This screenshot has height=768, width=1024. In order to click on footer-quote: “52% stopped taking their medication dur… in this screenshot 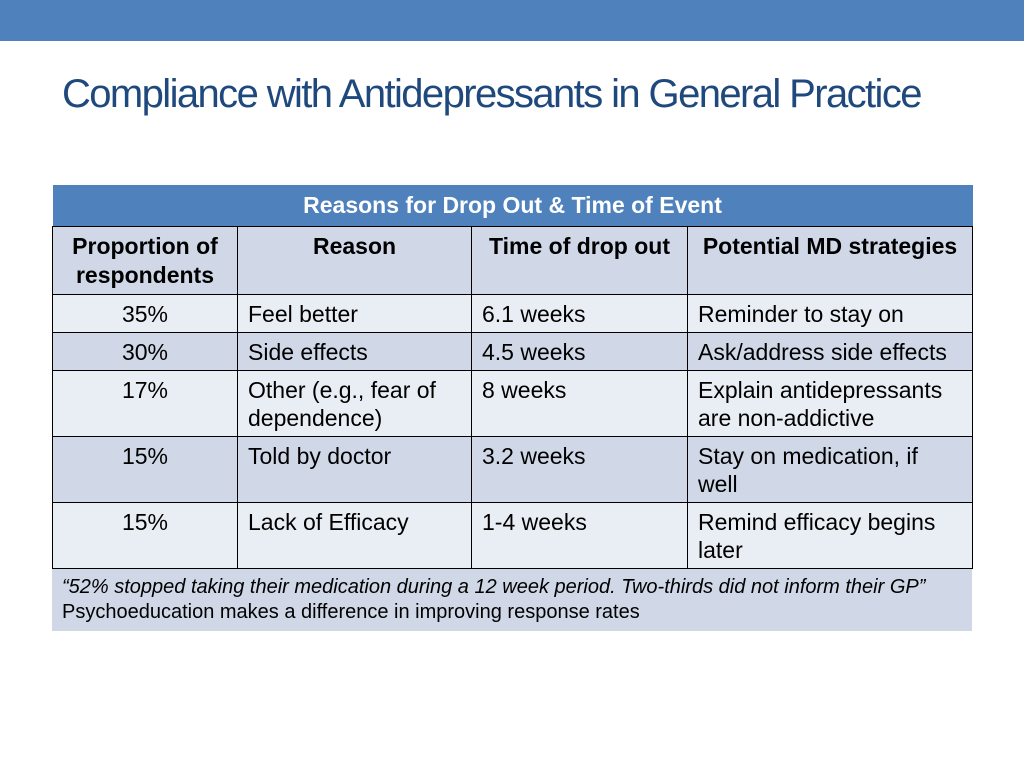, I will do `click(494, 587)`.